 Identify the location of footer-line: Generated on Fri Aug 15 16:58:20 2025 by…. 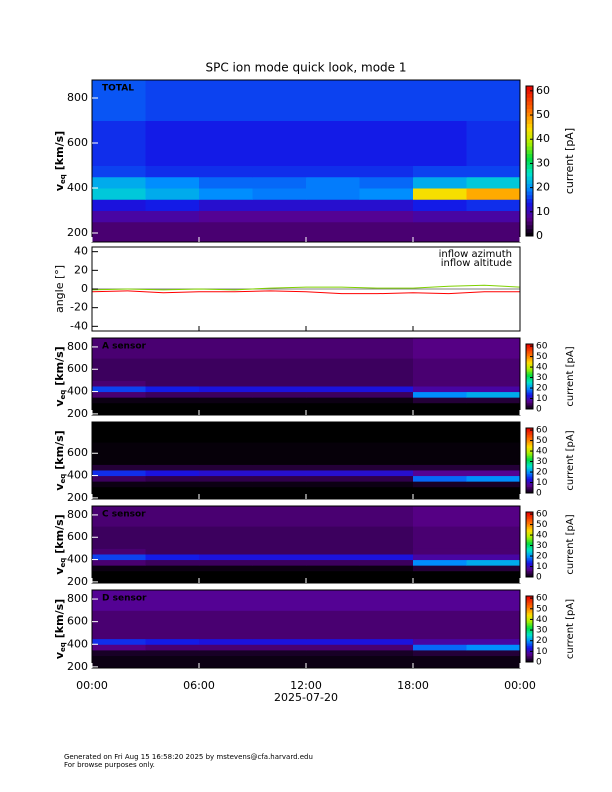
(188, 757).